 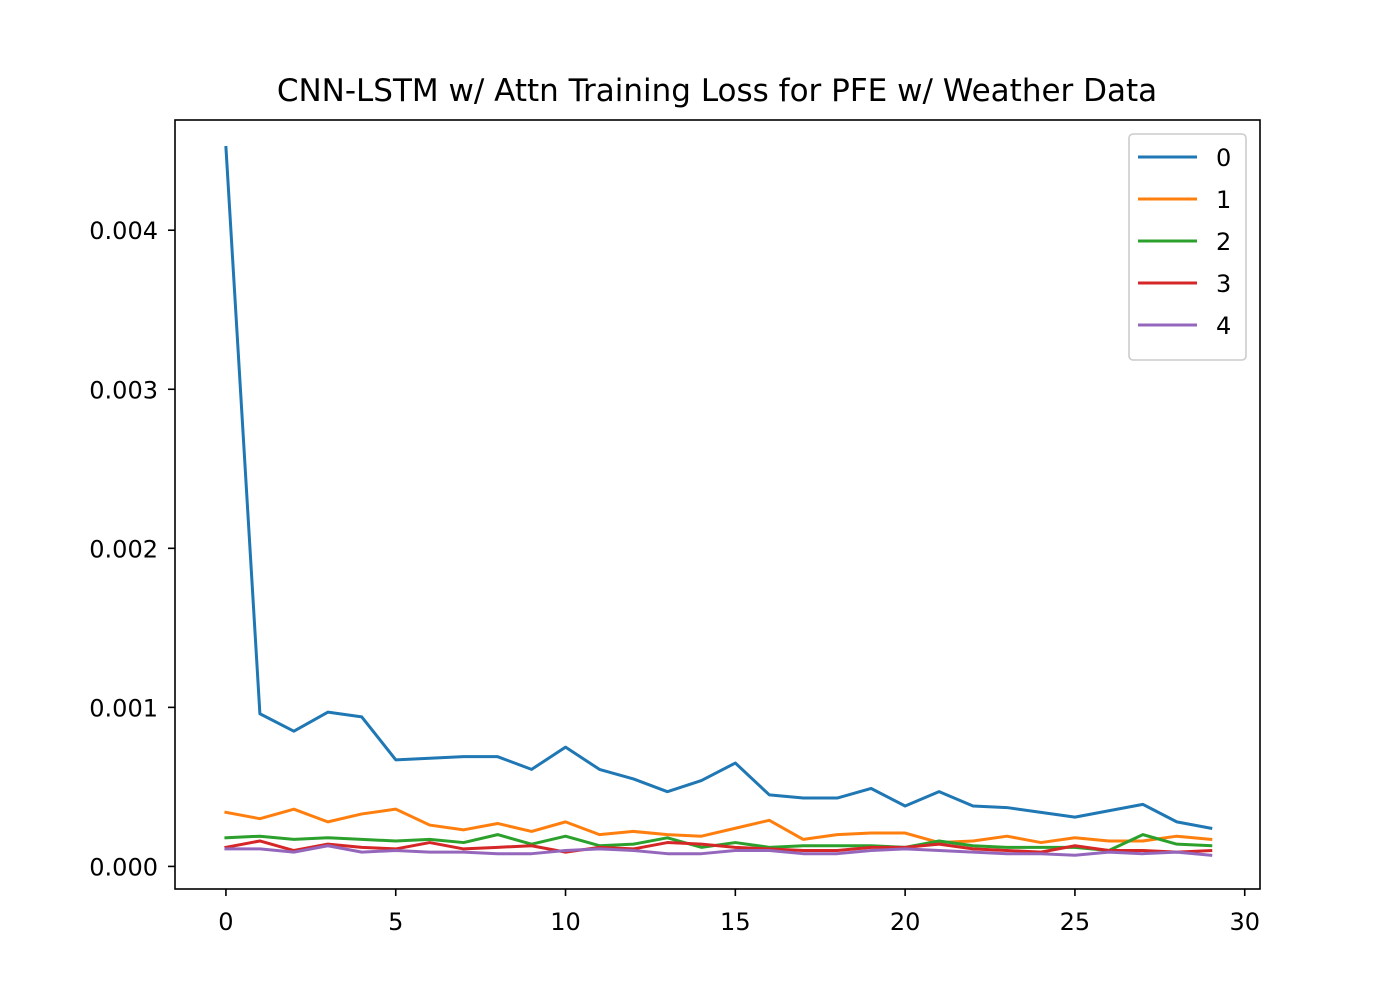 What do you see at coordinates (123, 390) in the screenshot?
I see `y-tick-label: 0.003` at bounding box center [123, 390].